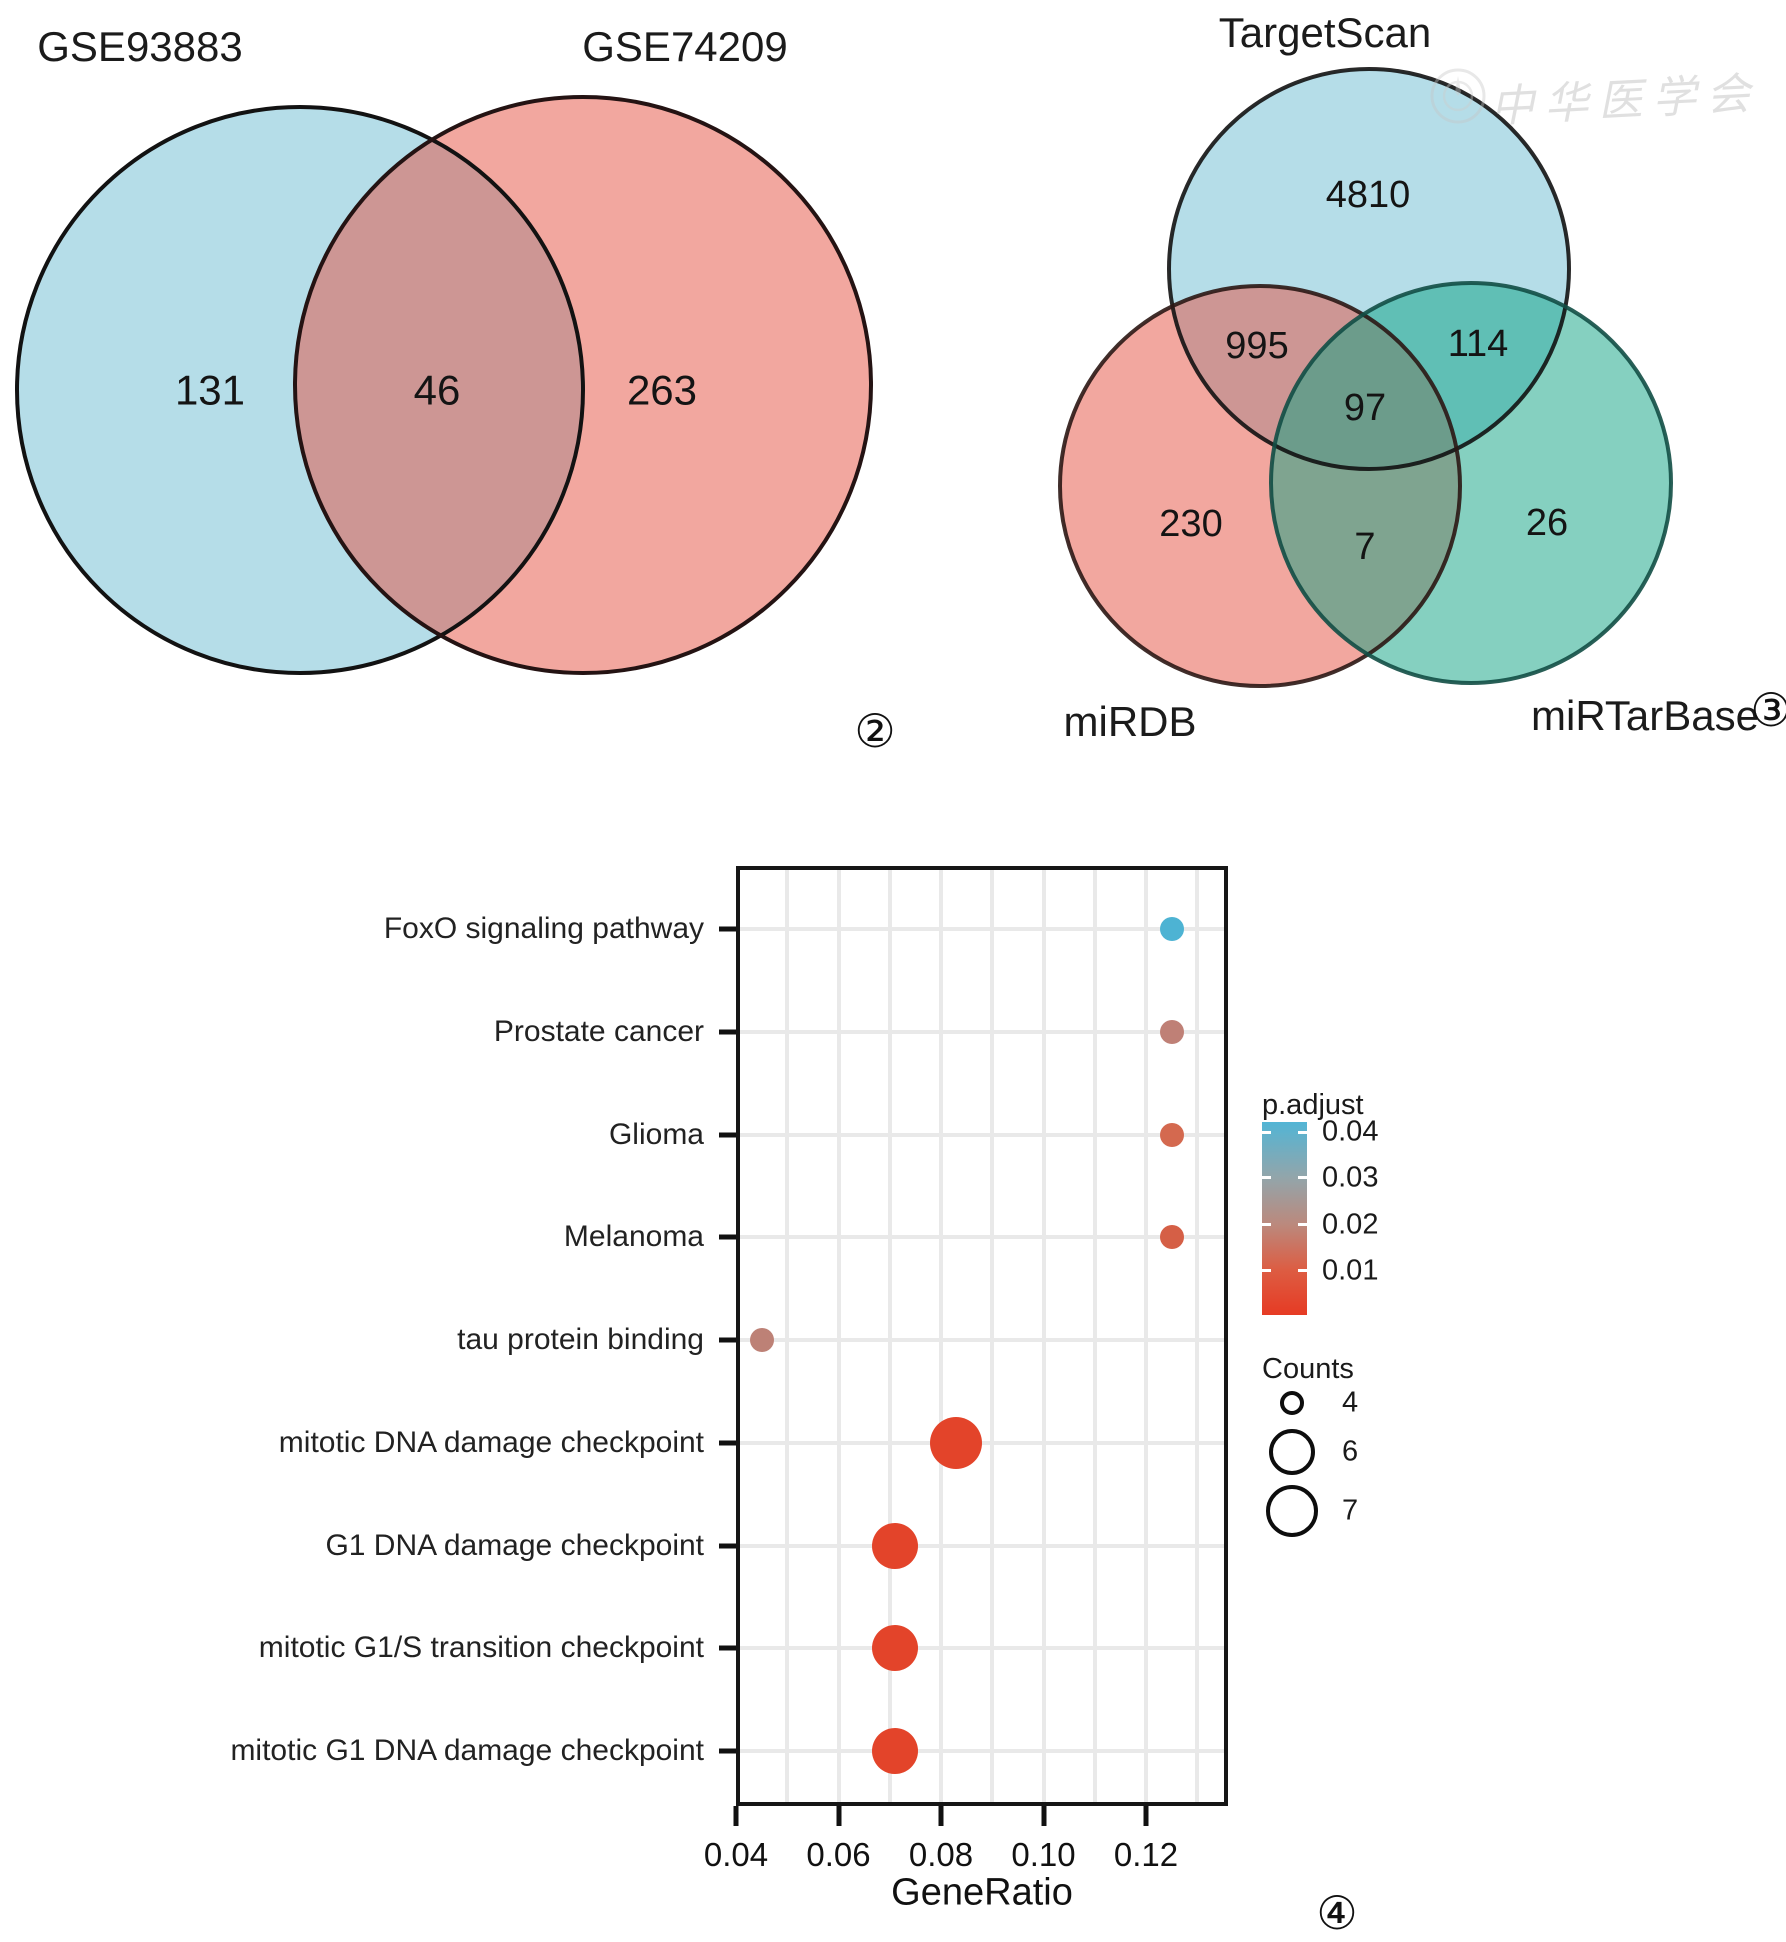  What do you see at coordinates (1313, 1105) in the screenshot?
I see `color-legend-title: p.adjust` at bounding box center [1313, 1105].